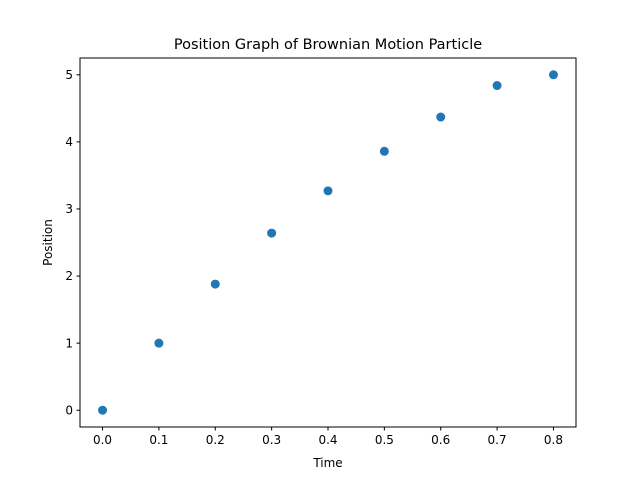  Describe the element at coordinates (384, 440) in the screenshot. I see `x-tick-label: 0.5` at that location.